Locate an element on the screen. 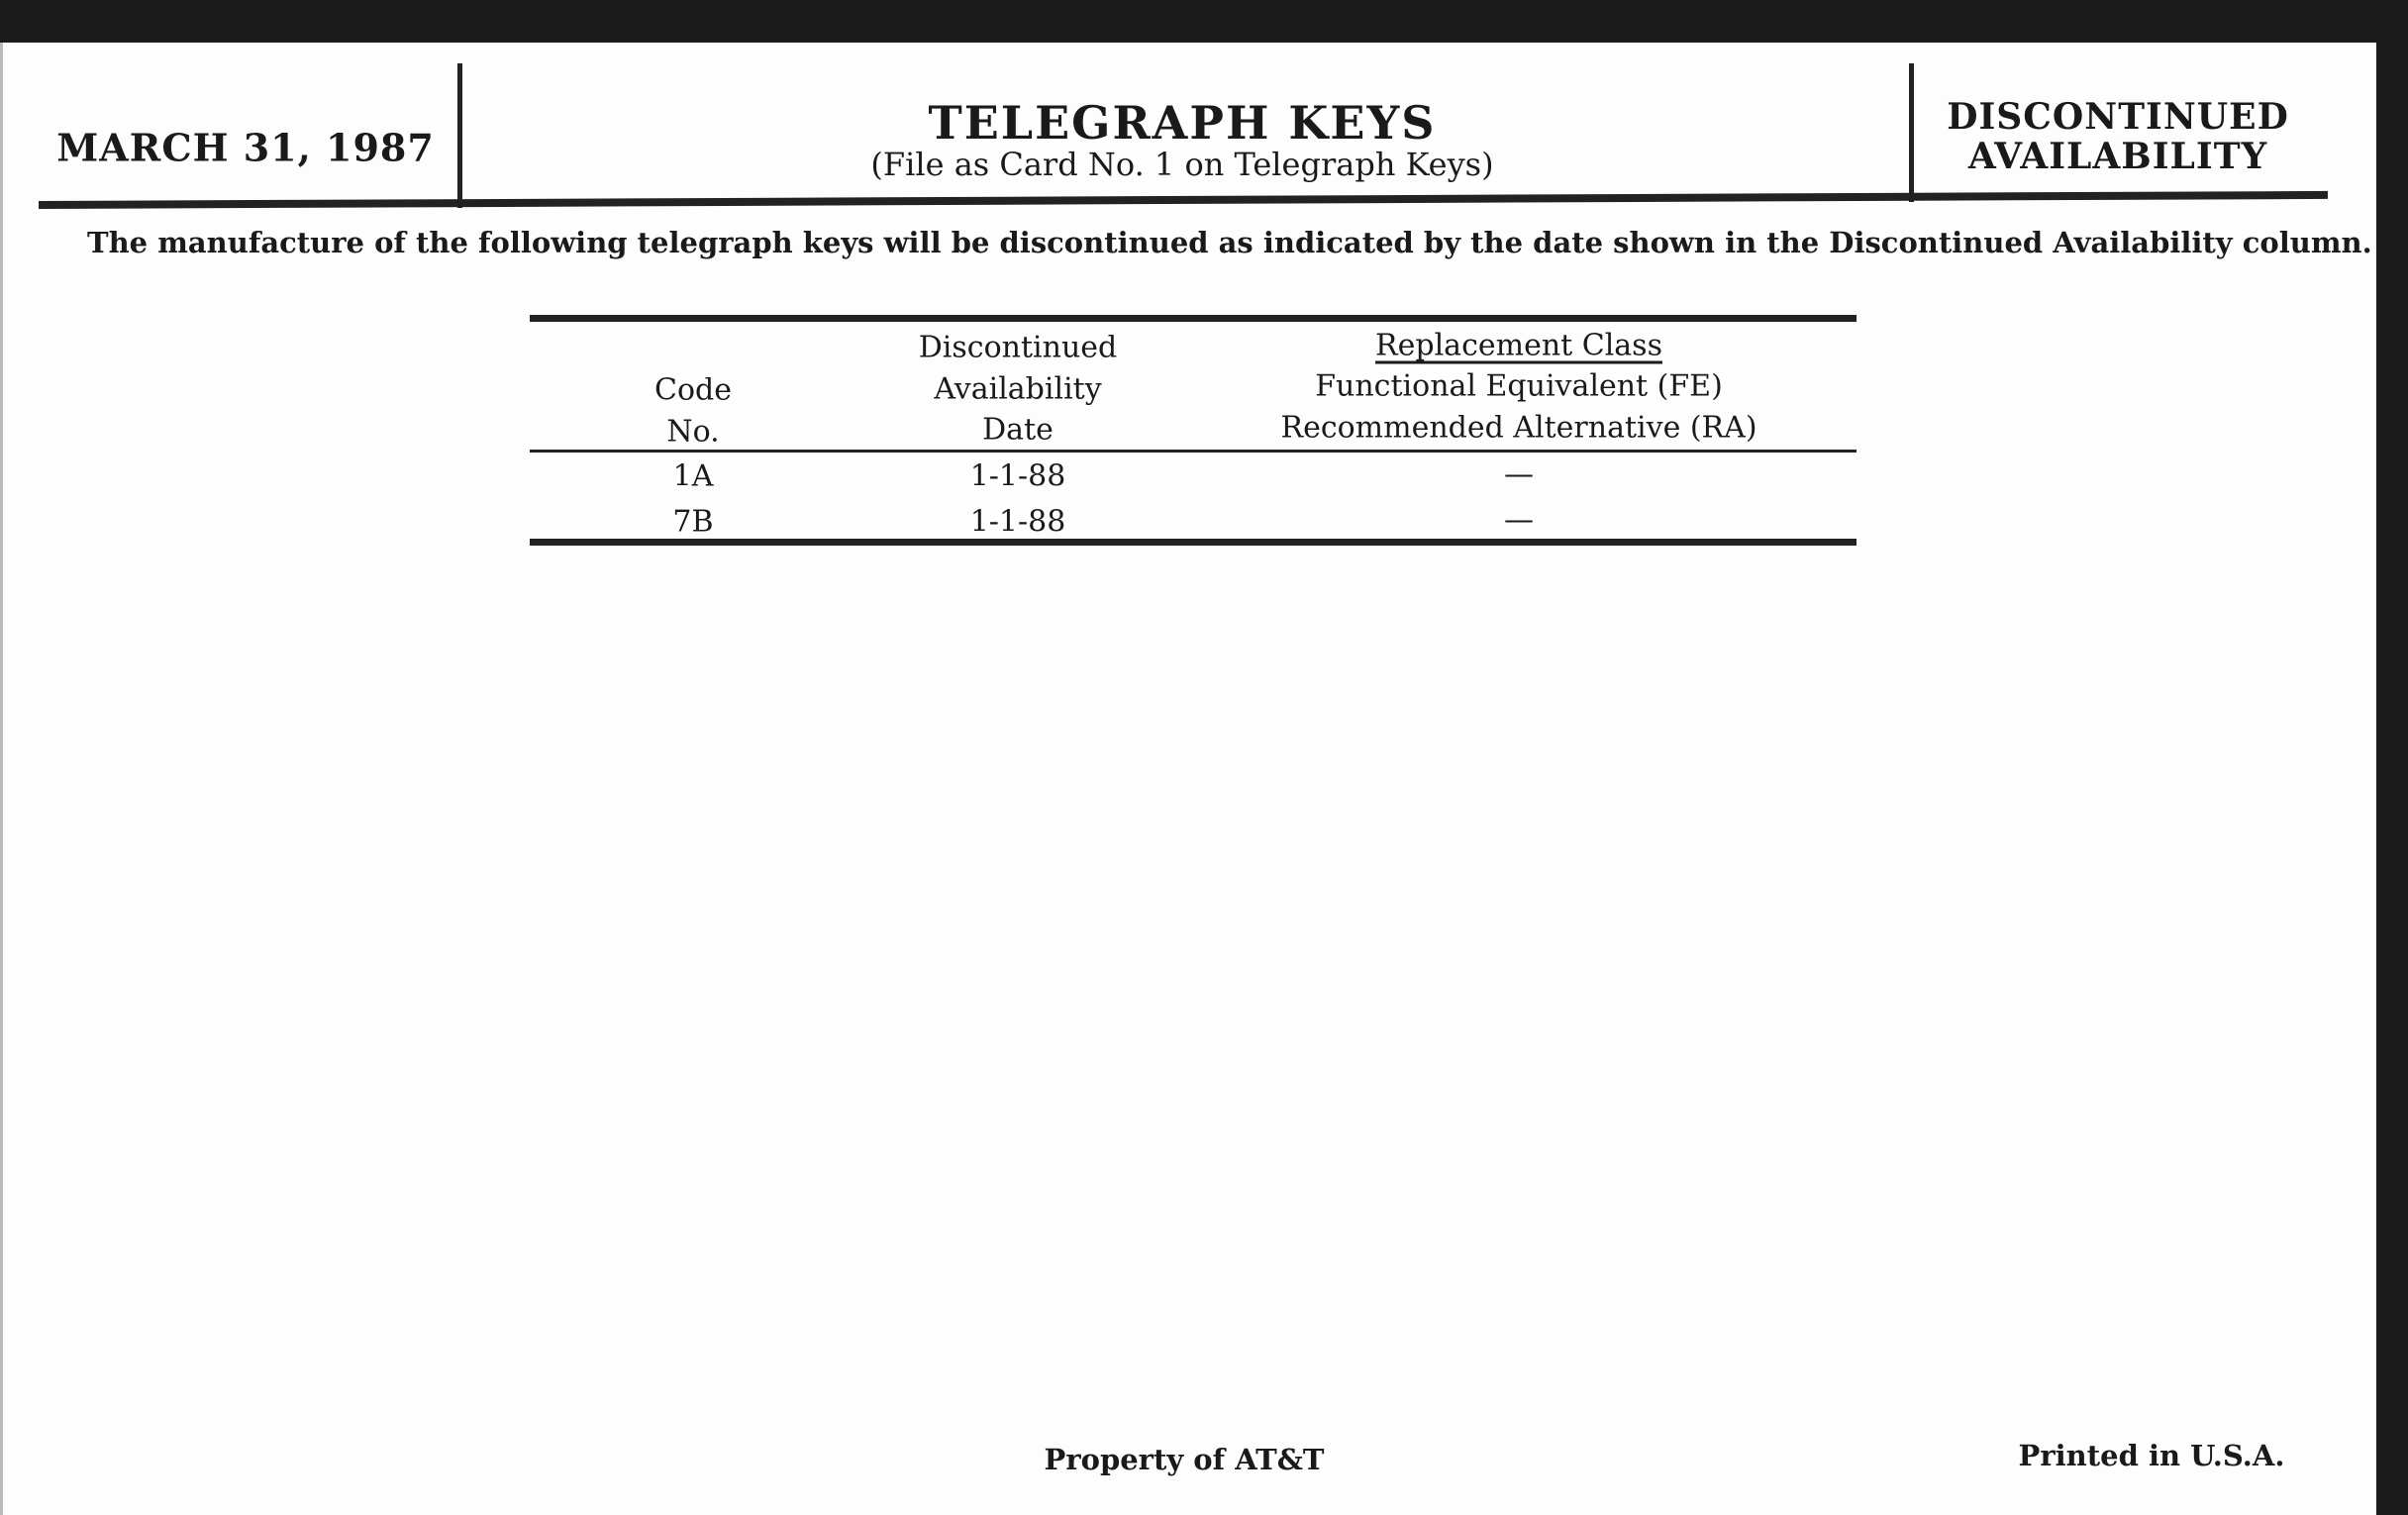  header-functional-equivalent: Functional Equivalent (FE) is located at coordinates (1519, 386).